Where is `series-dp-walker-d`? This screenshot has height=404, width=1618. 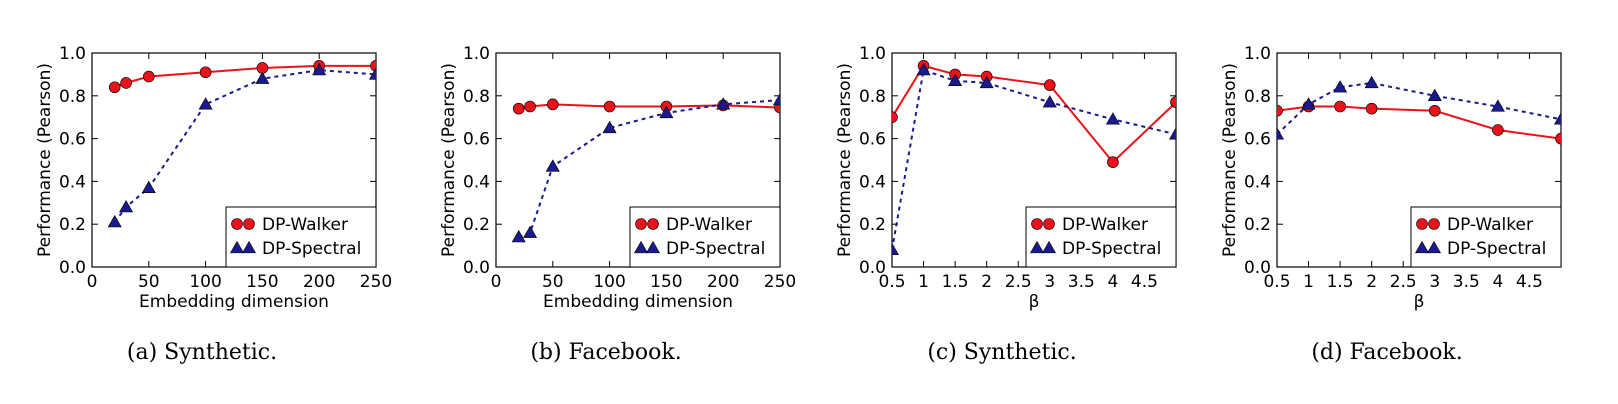 series-dp-walker-d is located at coordinates (1419, 122).